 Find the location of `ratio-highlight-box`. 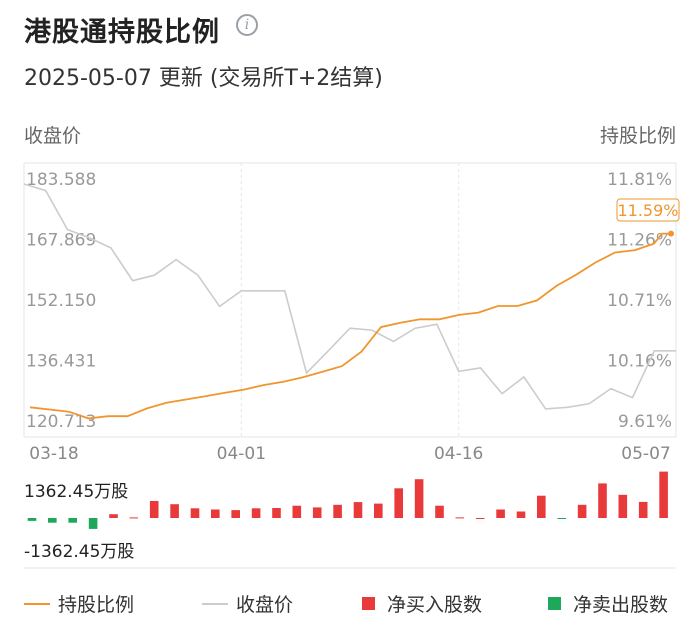

ratio-highlight-box is located at coordinates (648, 210).